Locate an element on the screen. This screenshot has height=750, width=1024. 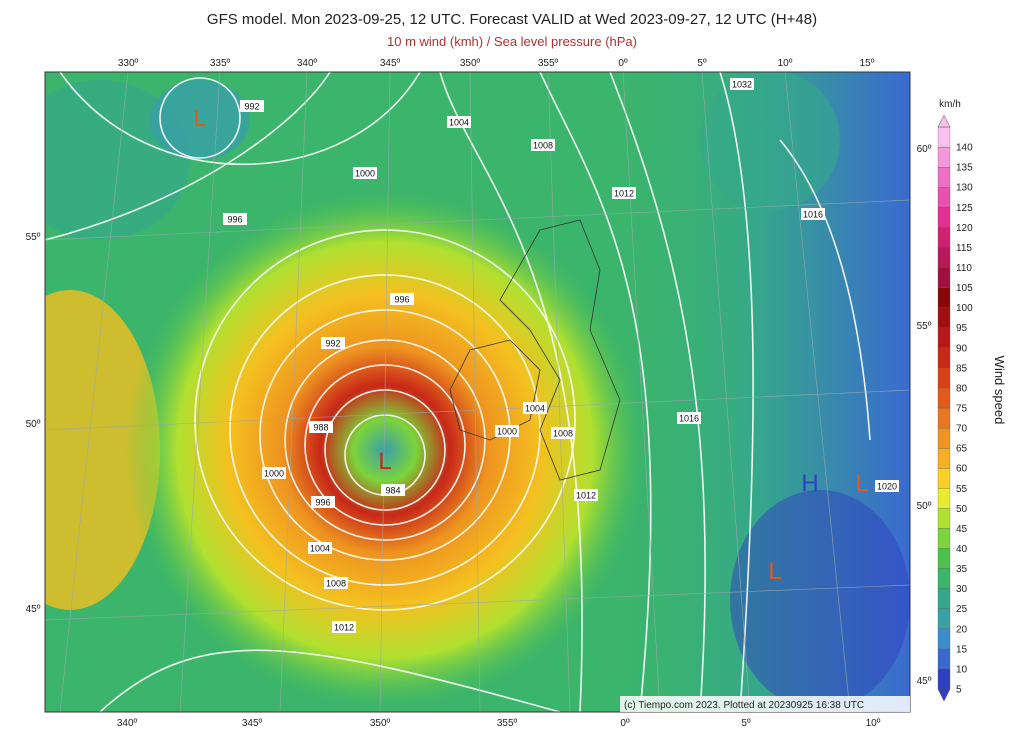
colorbar-unit: km/h is located at coordinates (950, 104).